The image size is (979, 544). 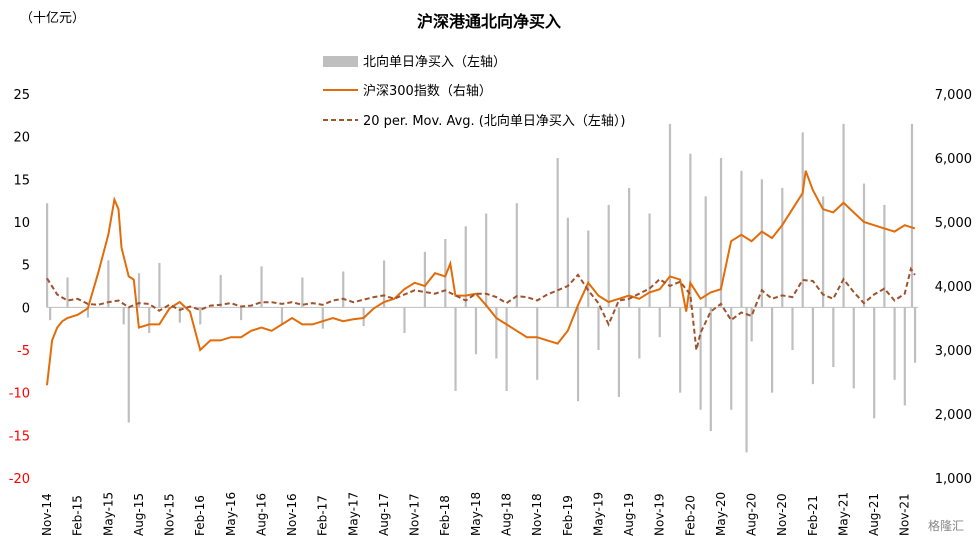 I want to click on right-tick-label: 3,000, so click(x=953, y=351).